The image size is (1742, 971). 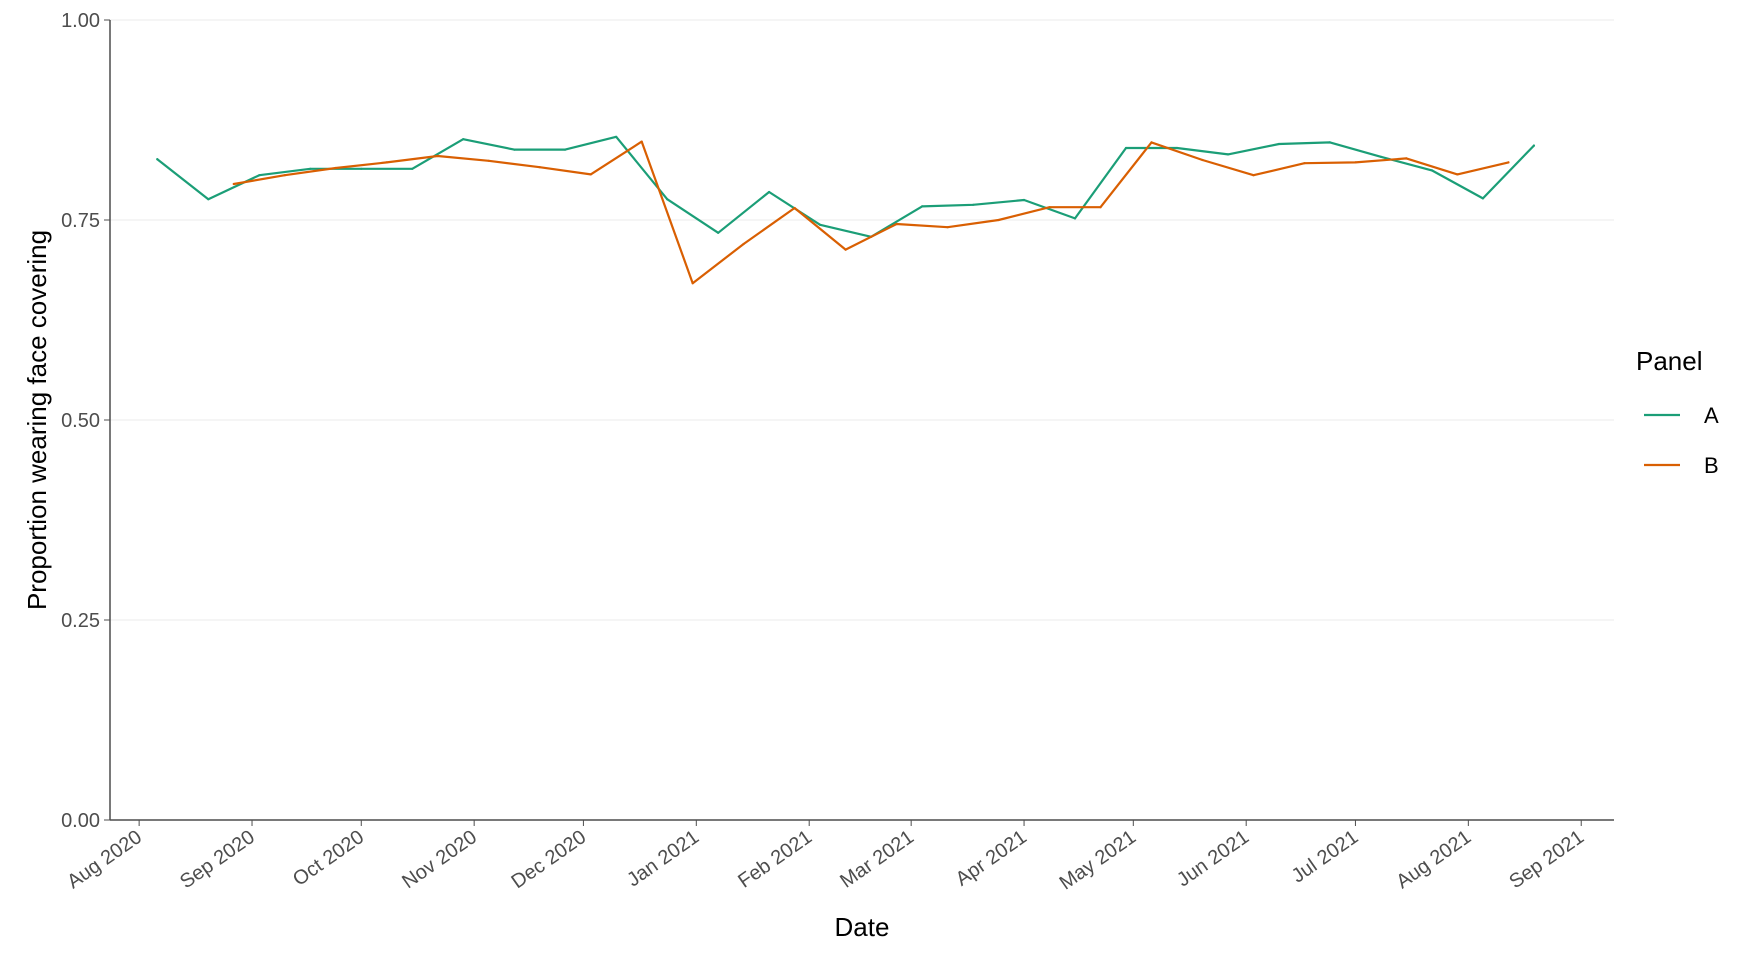 I want to click on legend-label-a: A, so click(x=1711, y=415).